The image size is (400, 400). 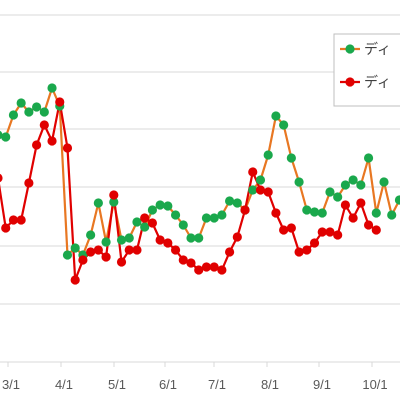 I want to click on x-tick-label: 10/1, so click(x=374, y=384).